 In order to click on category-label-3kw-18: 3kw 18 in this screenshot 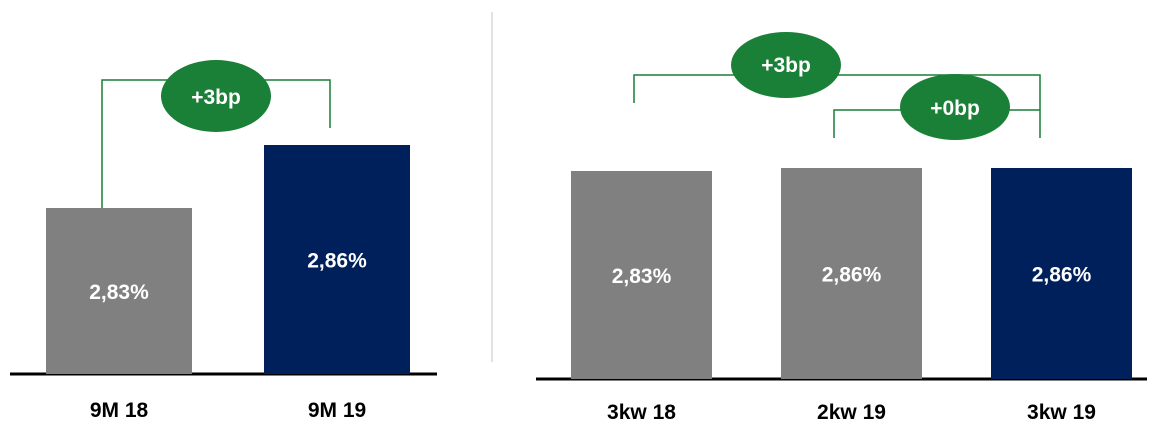, I will do `click(641, 411)`.